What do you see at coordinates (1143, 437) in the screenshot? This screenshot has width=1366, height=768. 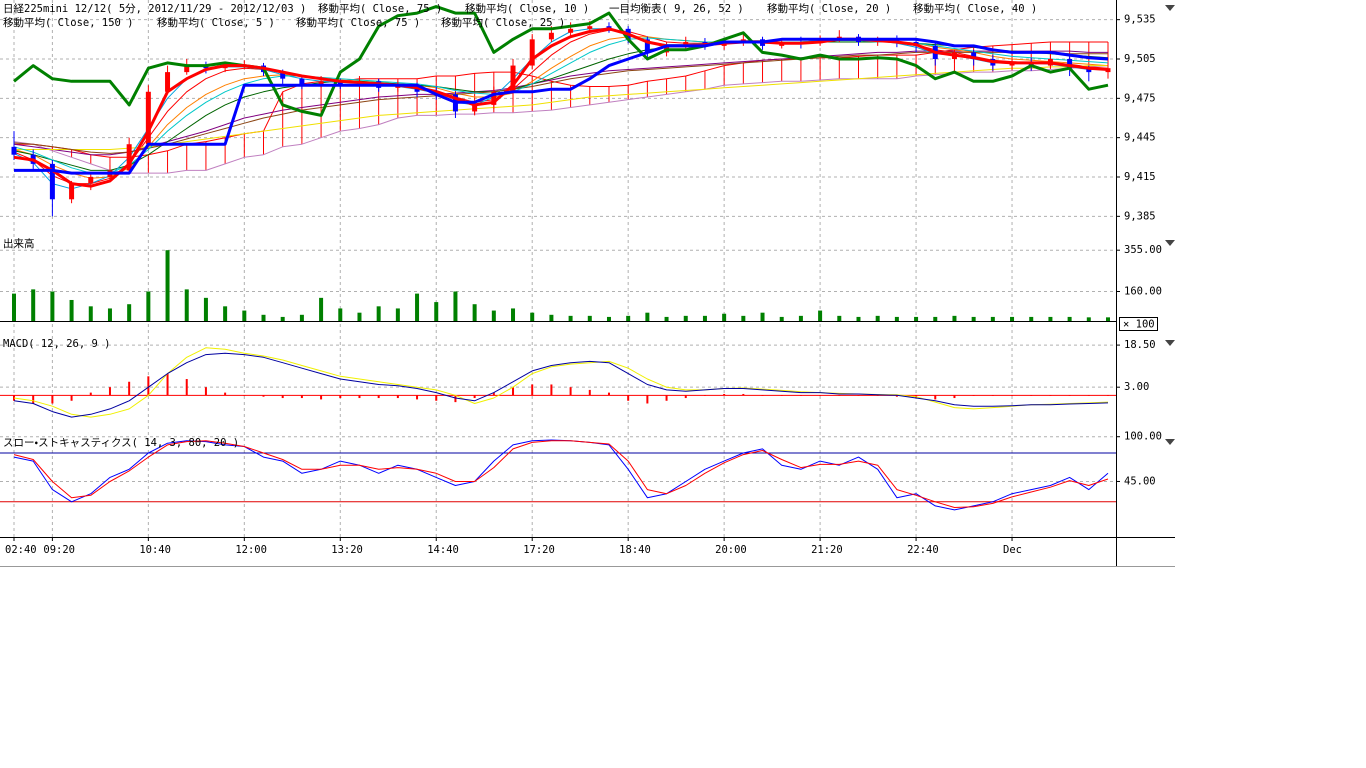 I see `y-tick-label: 100.00` at bounding box center [1143, 437].